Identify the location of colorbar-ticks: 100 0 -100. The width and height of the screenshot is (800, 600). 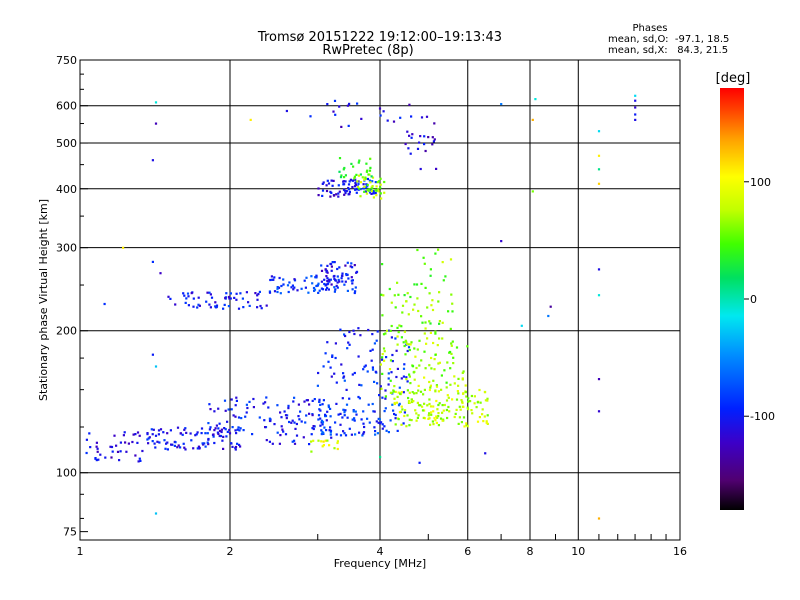
(759, 299).